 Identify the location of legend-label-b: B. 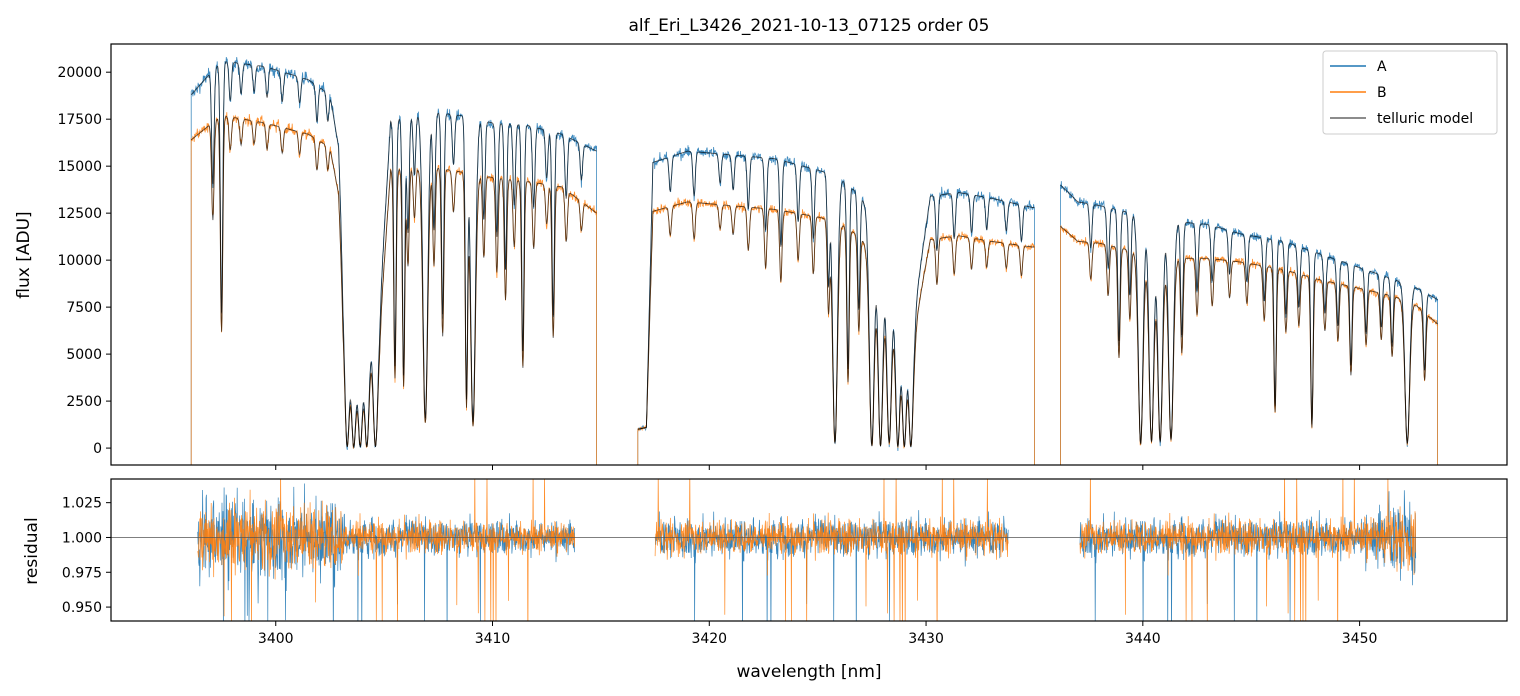
(1382, 93).